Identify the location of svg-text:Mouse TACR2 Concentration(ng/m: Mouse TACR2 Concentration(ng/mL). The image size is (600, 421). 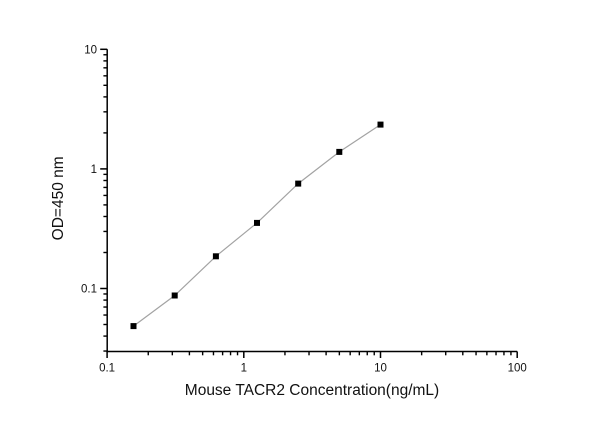
(312, 390).